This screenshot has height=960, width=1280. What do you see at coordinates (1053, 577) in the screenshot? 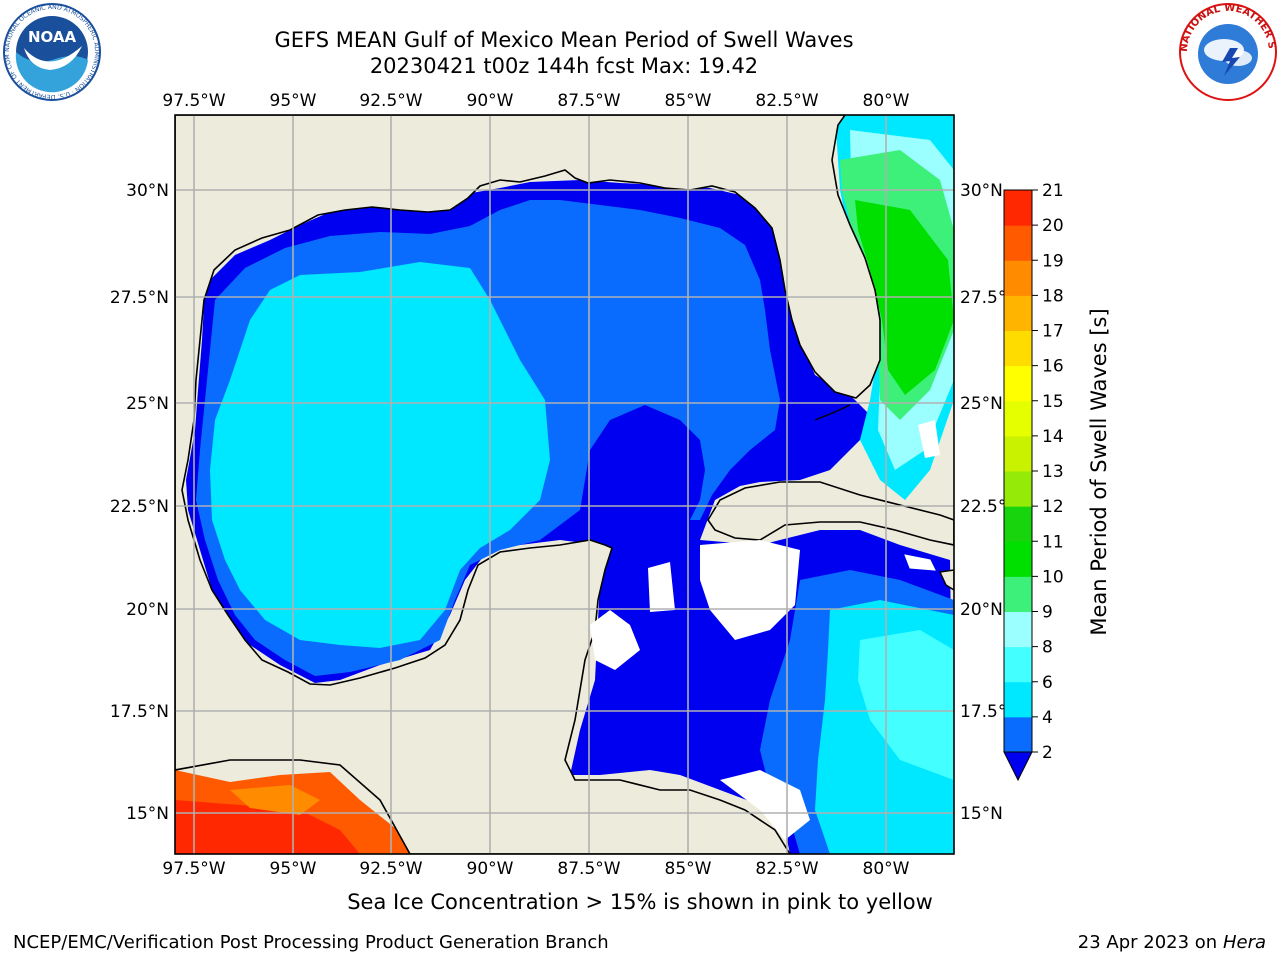
I see `colorbar-tick-label: 10` at bounding box center [1053, 577].